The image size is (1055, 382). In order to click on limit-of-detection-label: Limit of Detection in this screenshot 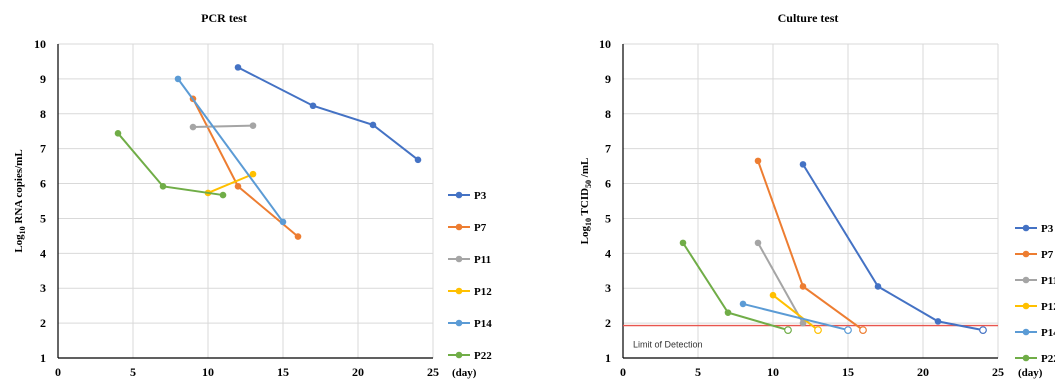, I will do `click(668, 345)`.